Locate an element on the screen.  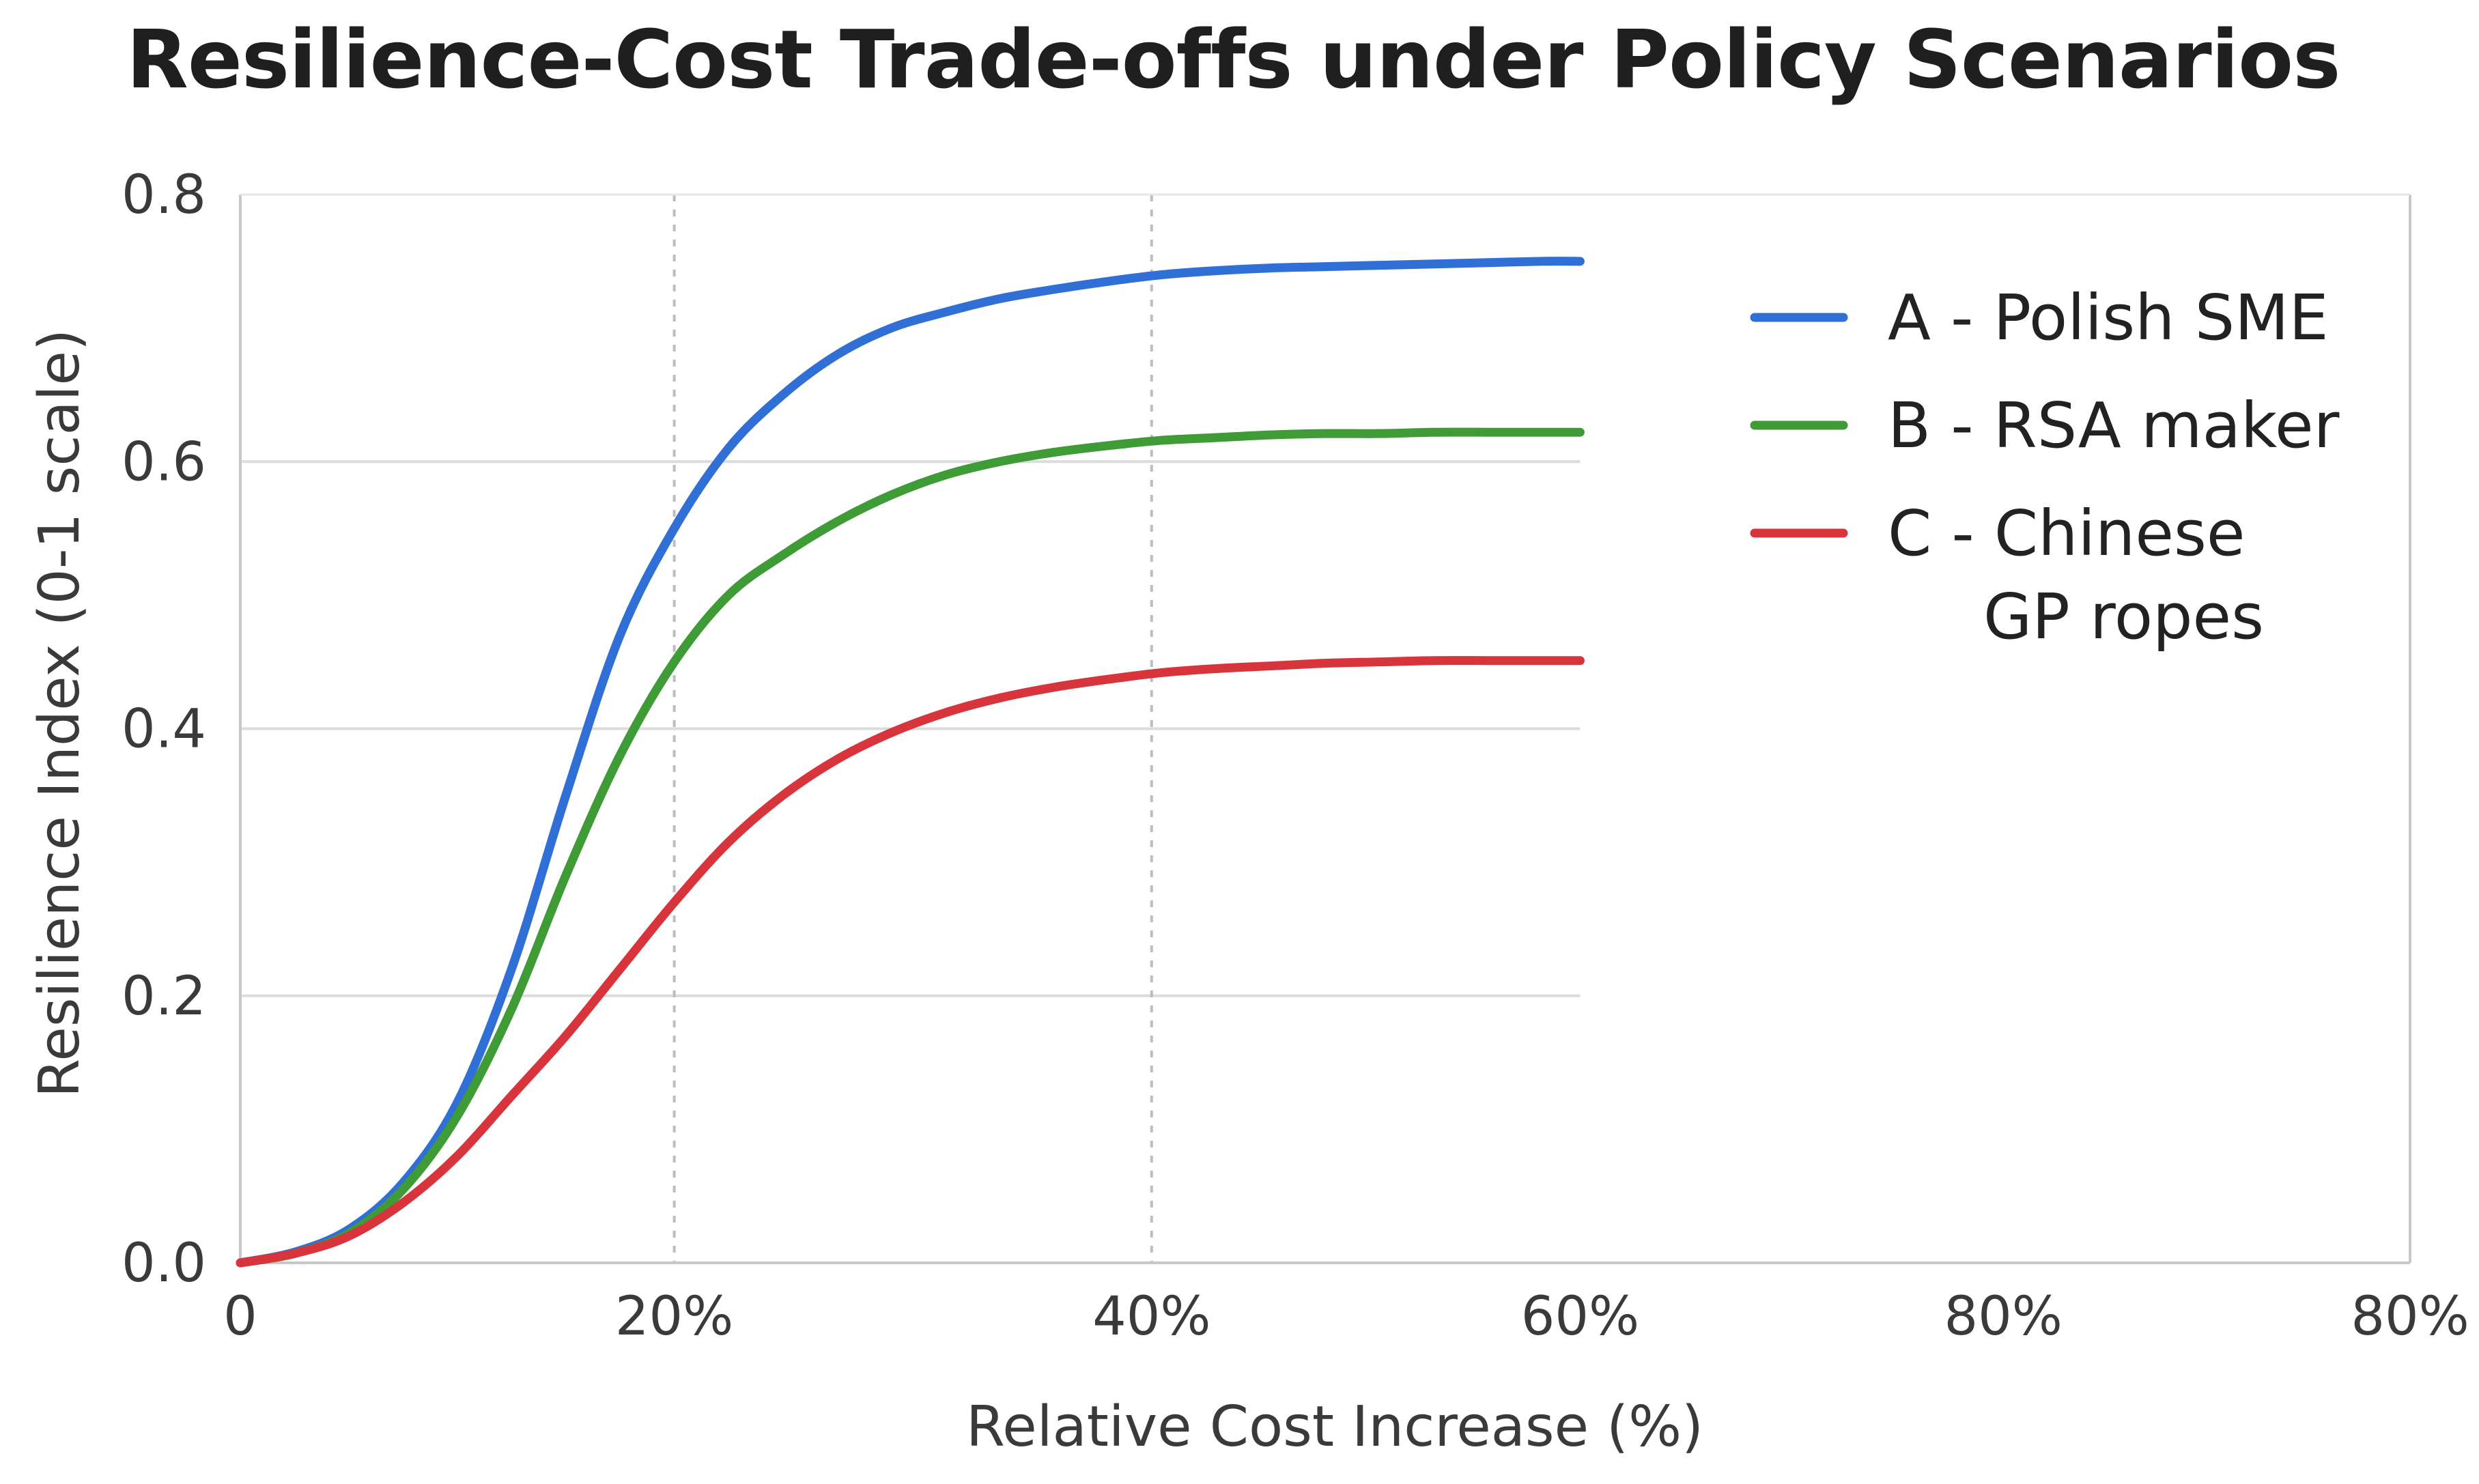
legend-label: C - Chinese is located at coordinates (2066, 533).